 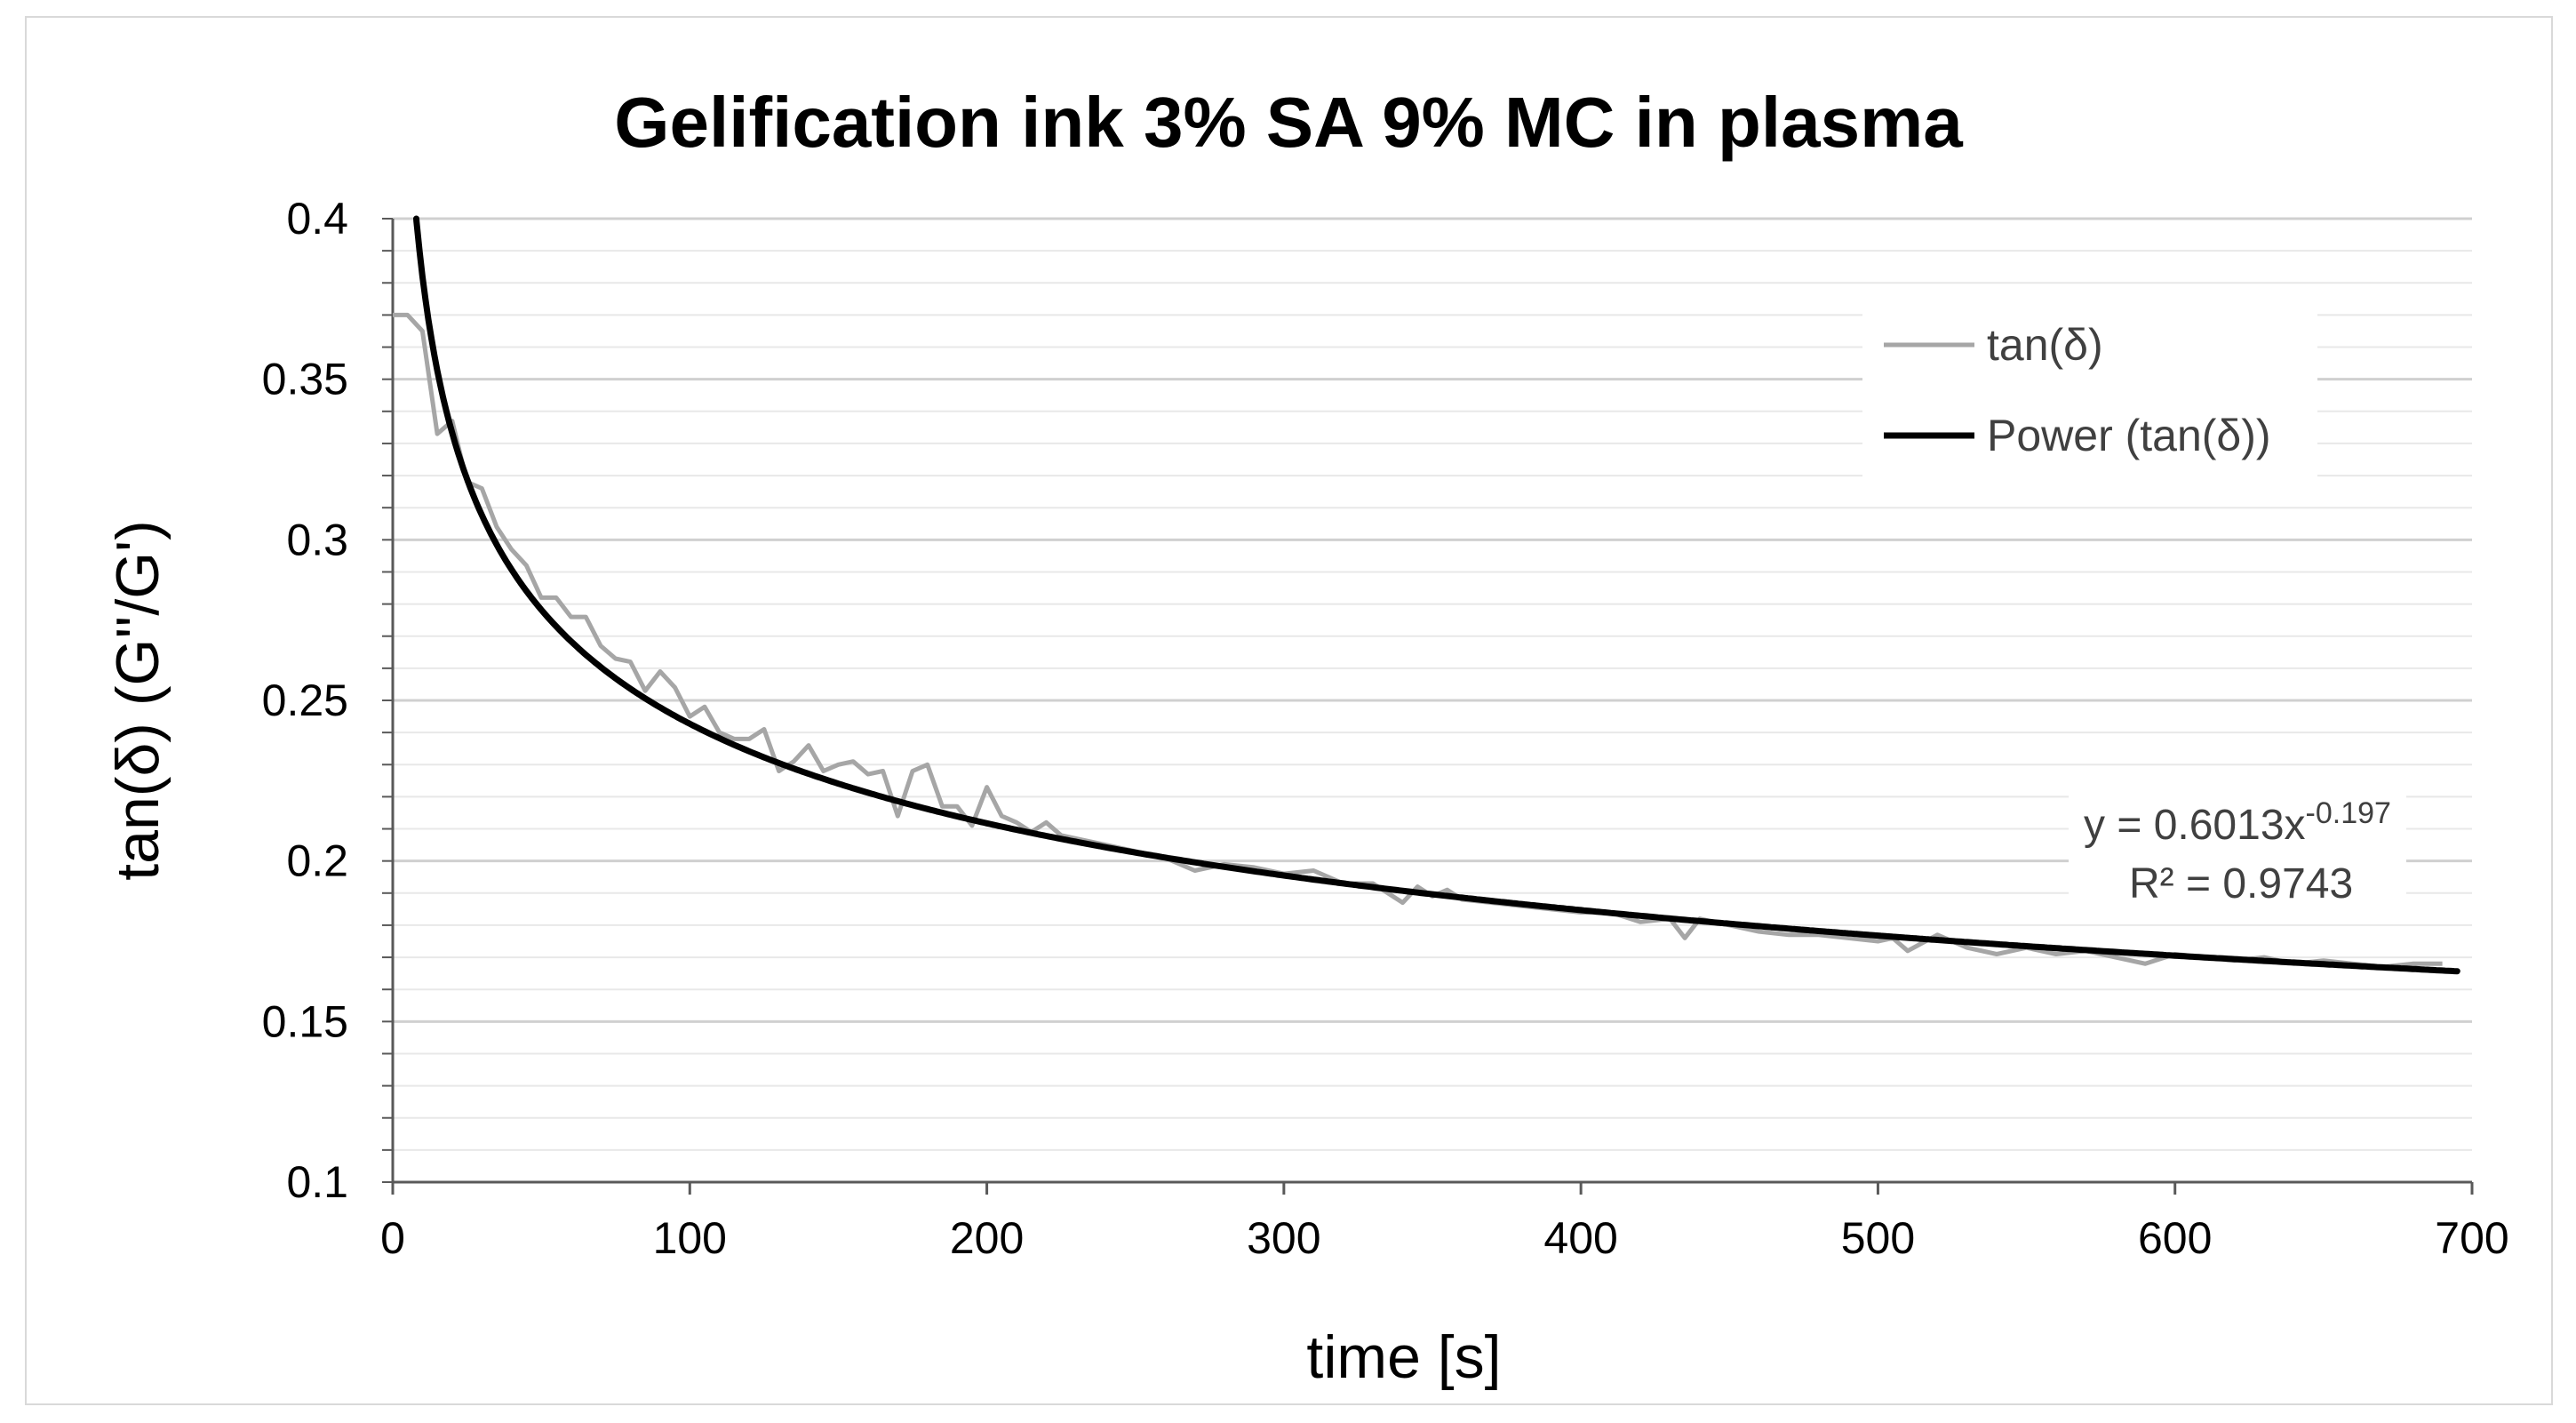 I want to click on legend-background, so click(x=2089, y=390).